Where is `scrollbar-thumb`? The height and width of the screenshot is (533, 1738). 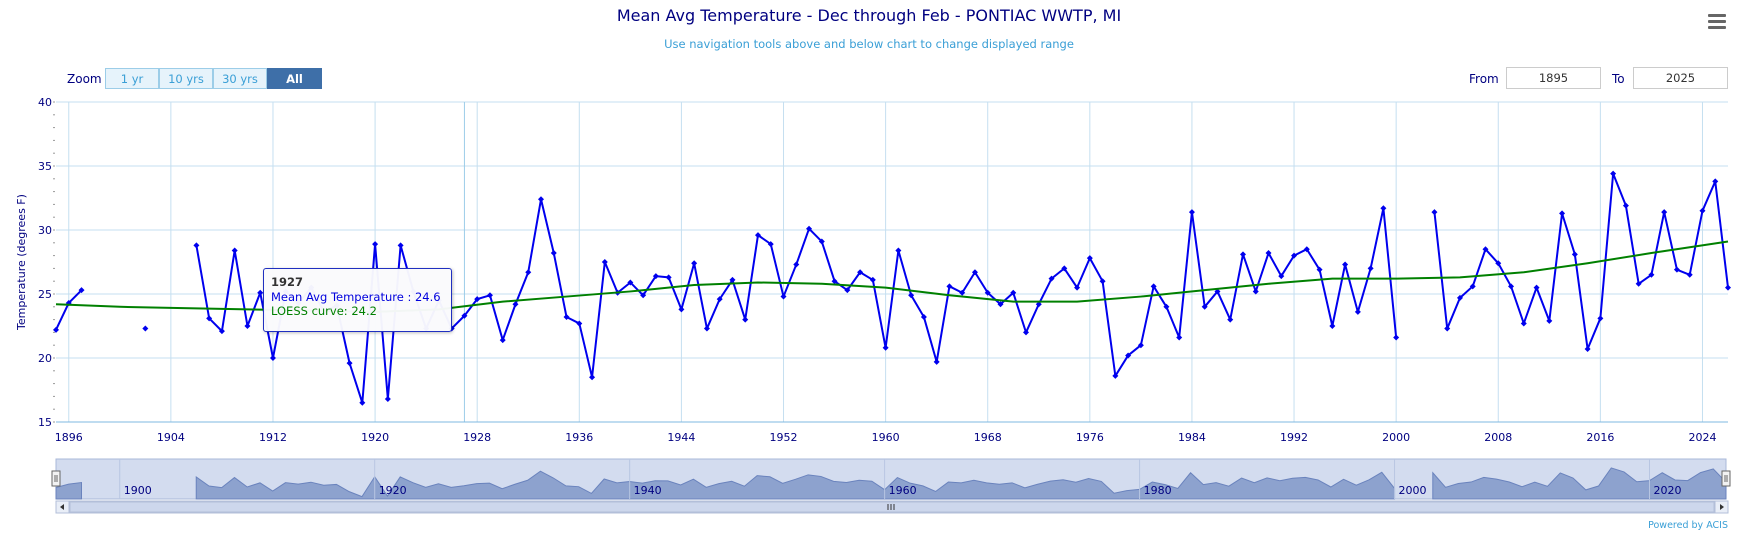 scrollbar-thumb is located at coordinates (892, 507).